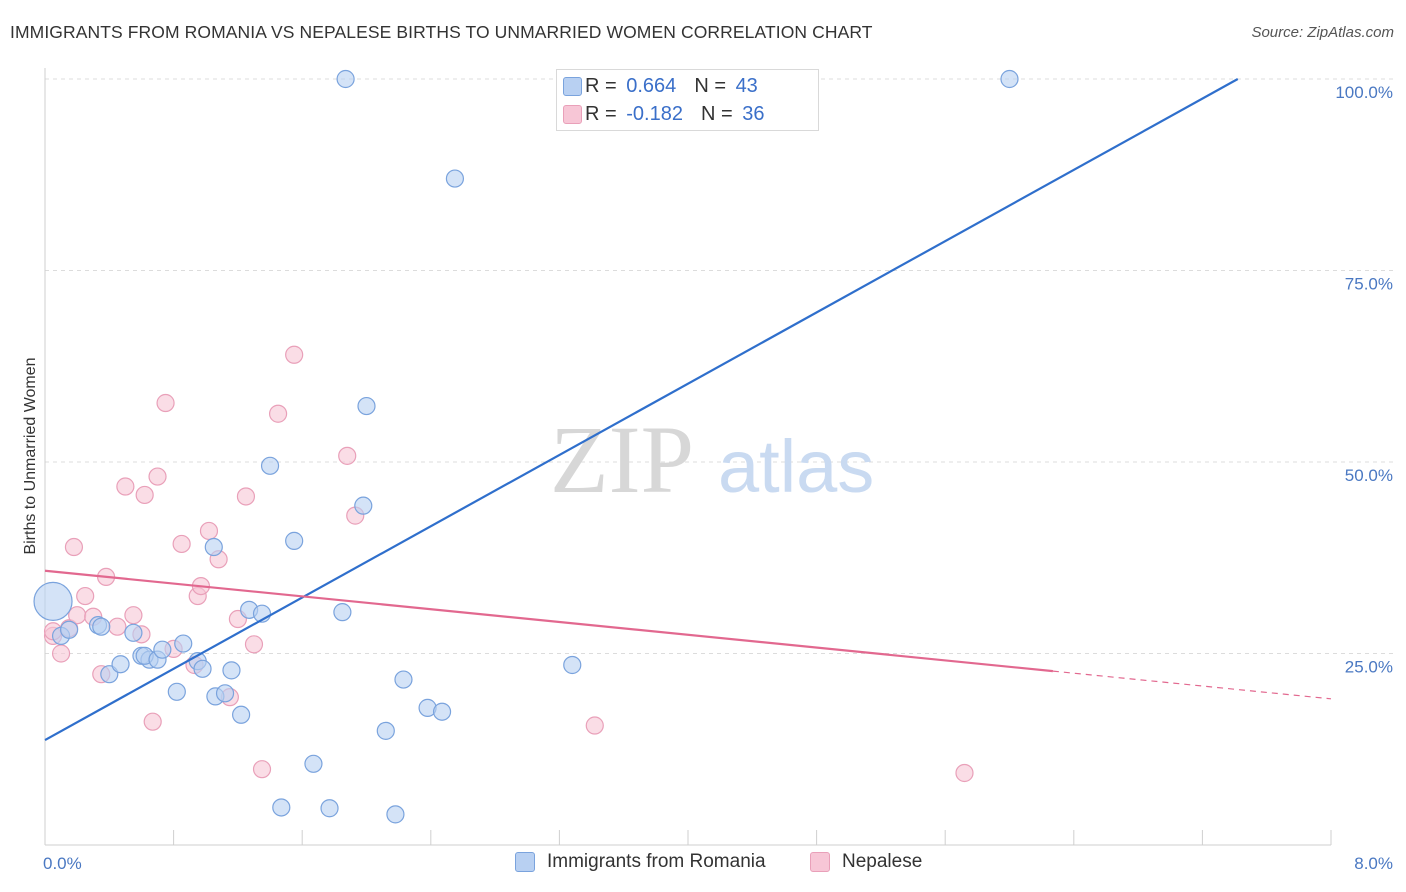  What do you see at coordinates (1364, 92) in the screenshot?
I see `y-tick-label: 100.0%` at bounding box center [1364, 92].